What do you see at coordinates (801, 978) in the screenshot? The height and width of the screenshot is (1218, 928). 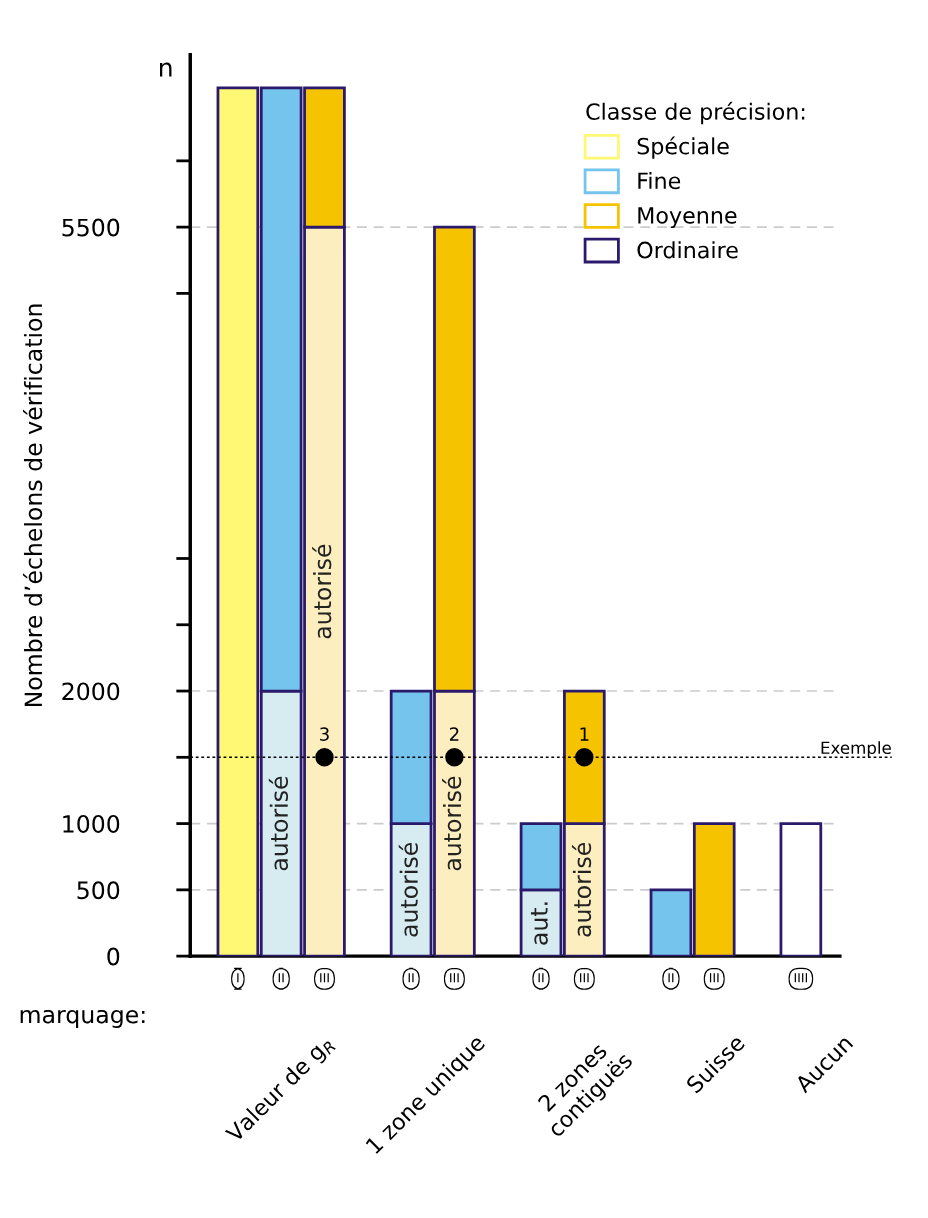 I see `x-tick-label: IIII` at bounding box center [801, 978].